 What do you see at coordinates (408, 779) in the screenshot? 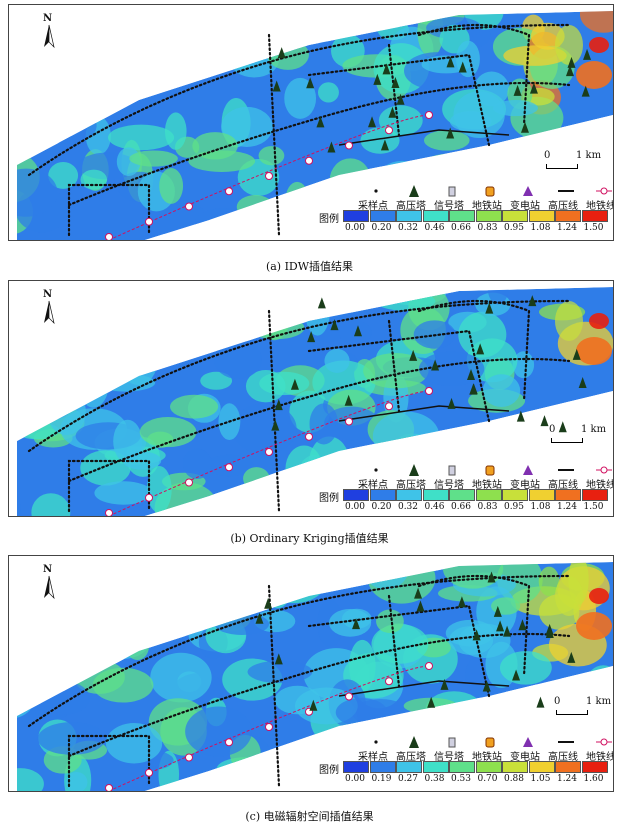
I see `legend-value-label: 0.27` at bounding box center [408, 779].